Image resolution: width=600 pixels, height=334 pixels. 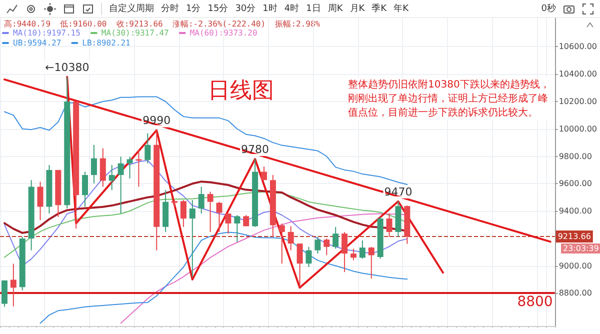 What do you see at coordinates (581, 249) in the screenshot?
I see `text: 23:03:39` at bounding box center [581, 249].